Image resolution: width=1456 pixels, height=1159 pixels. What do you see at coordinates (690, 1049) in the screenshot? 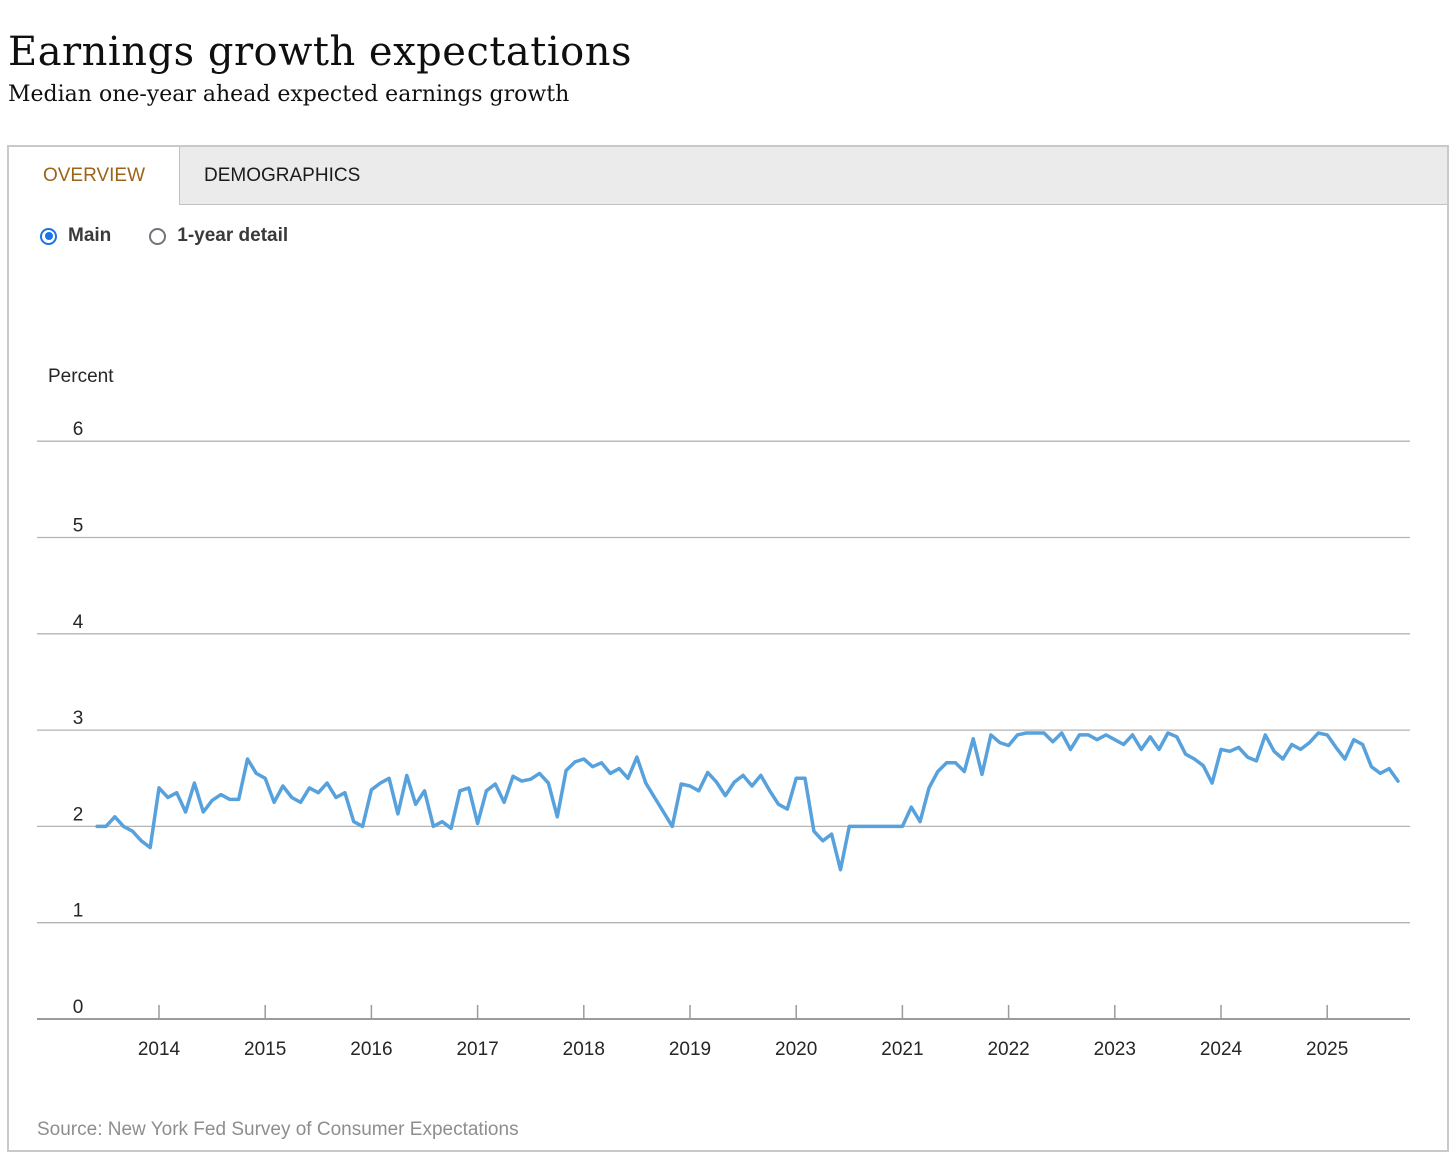
I see `x-axis-tick-label: 2019` at bounding box center [690, 1049].